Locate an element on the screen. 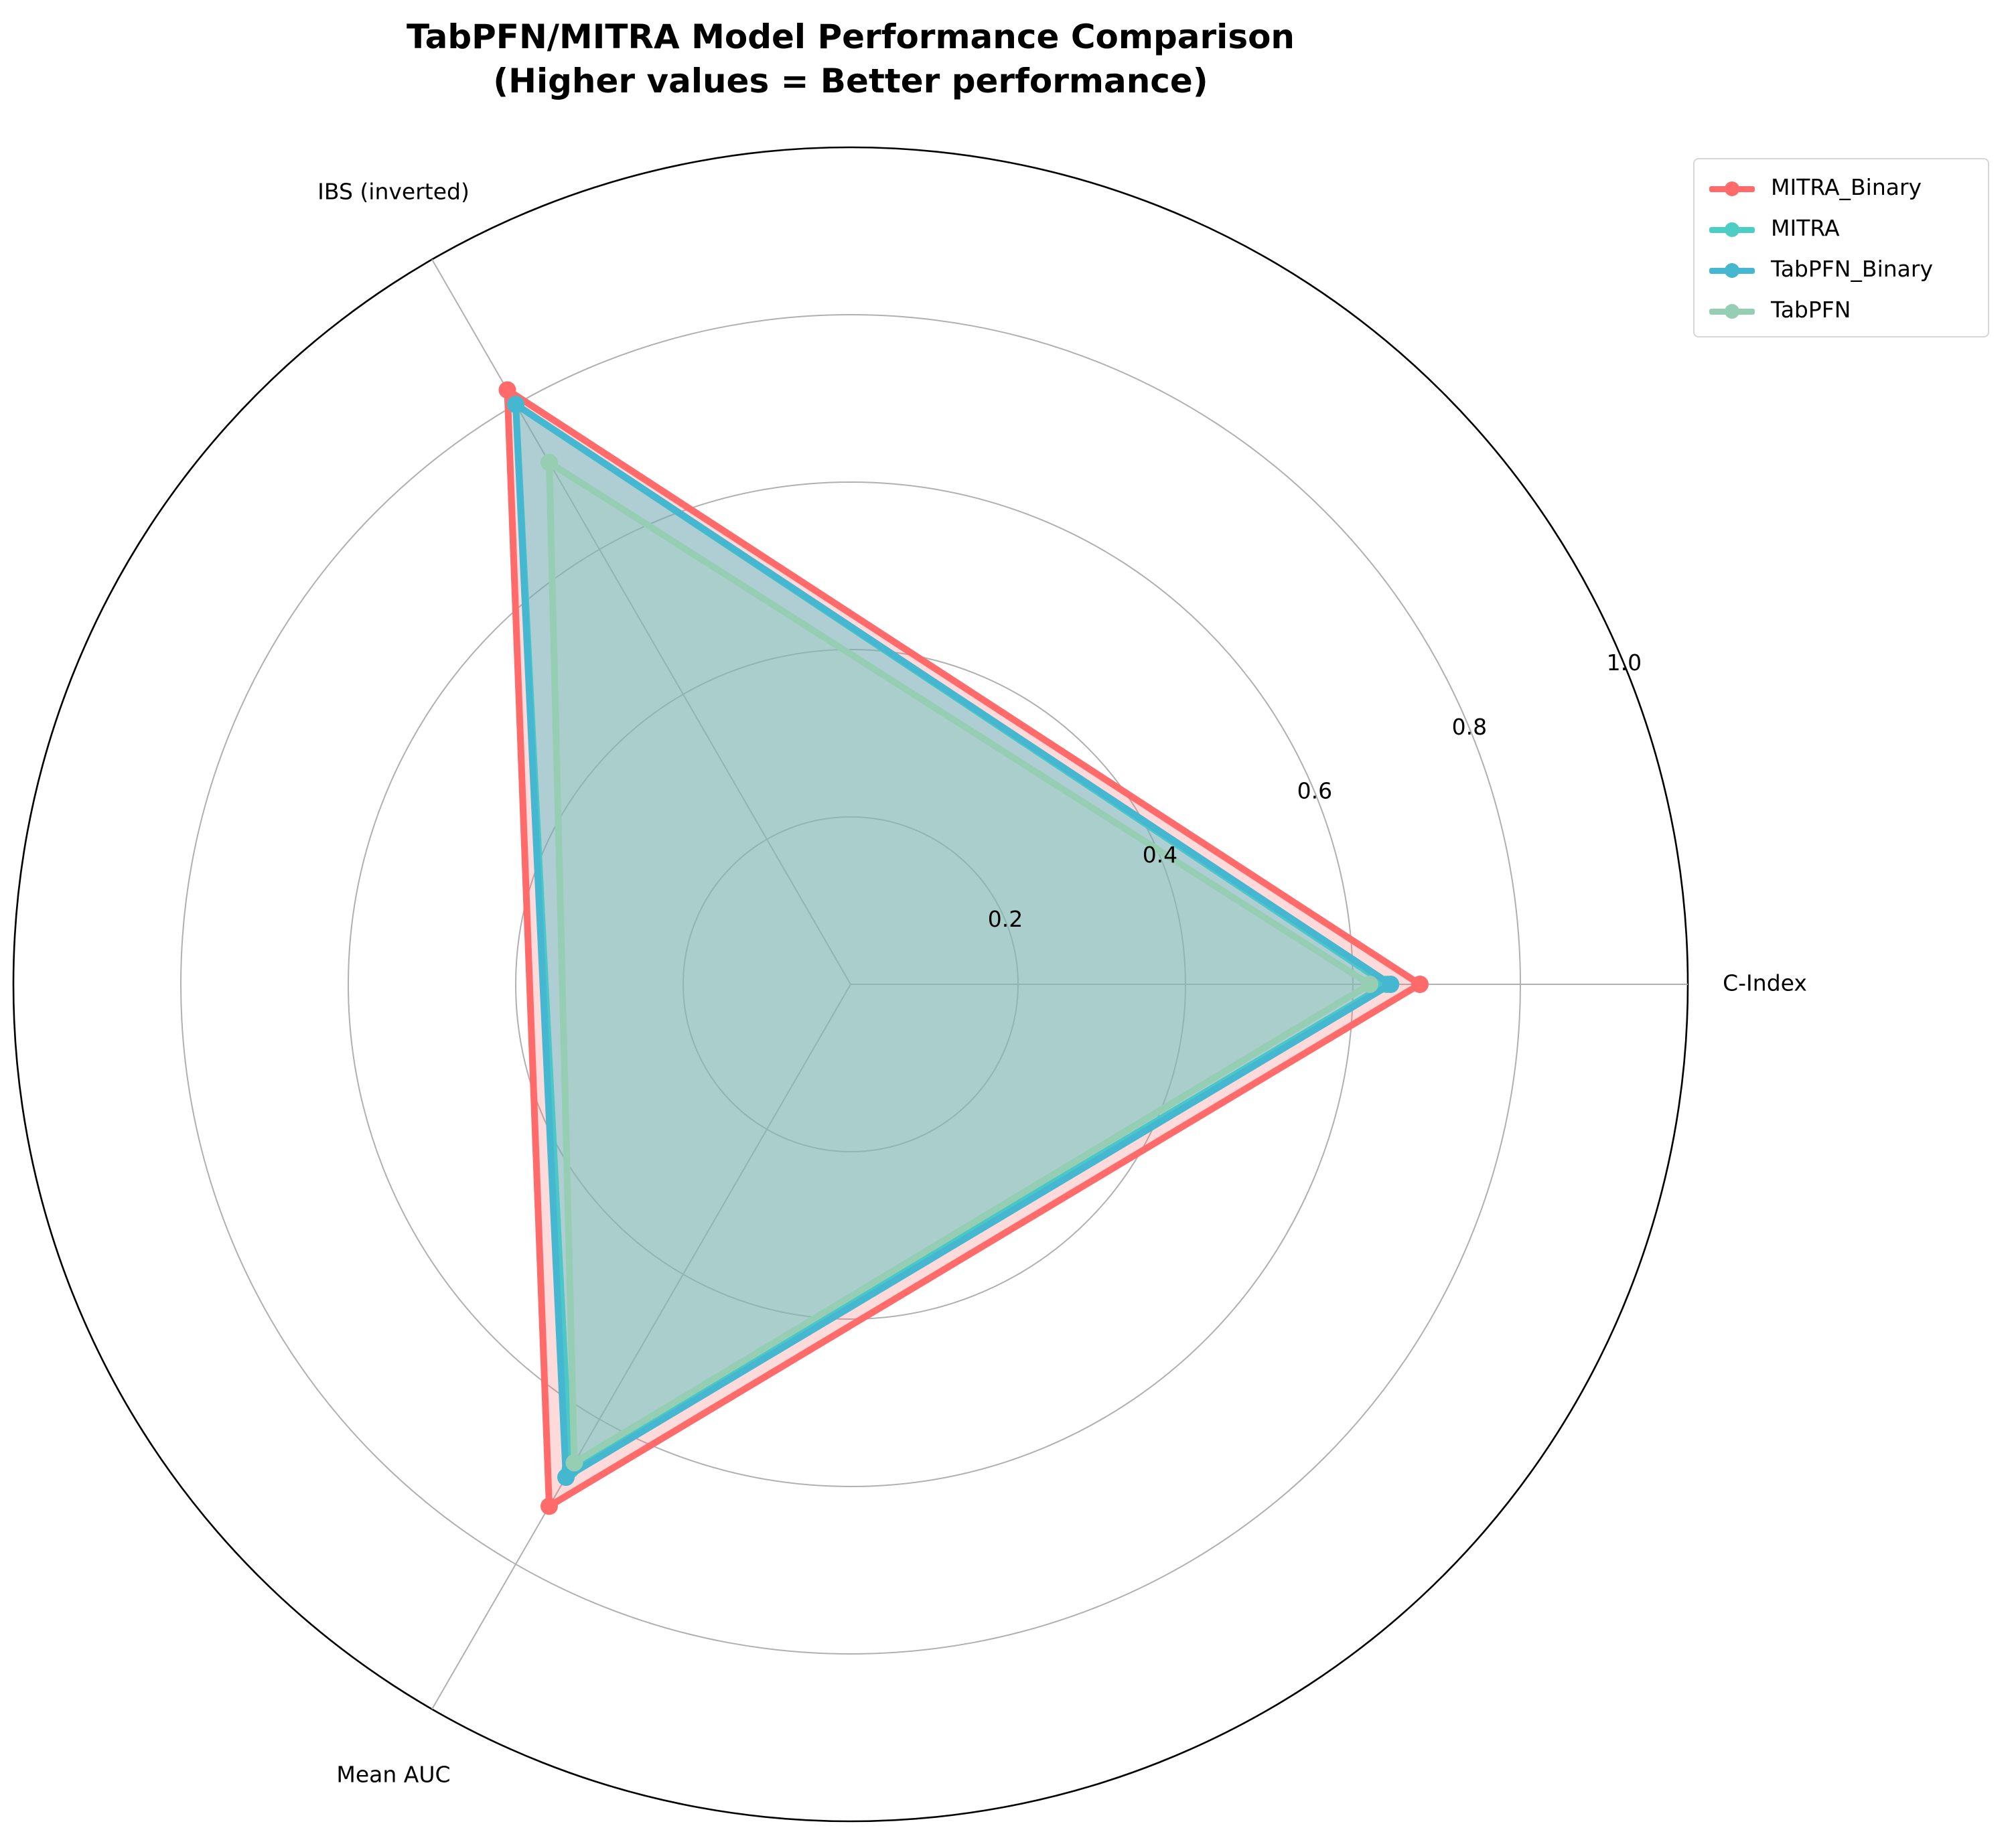 The height and width of the screenshot is (1828, 2016). r-tick-label-2: 0.6 is located at coordinates (1314, 790).